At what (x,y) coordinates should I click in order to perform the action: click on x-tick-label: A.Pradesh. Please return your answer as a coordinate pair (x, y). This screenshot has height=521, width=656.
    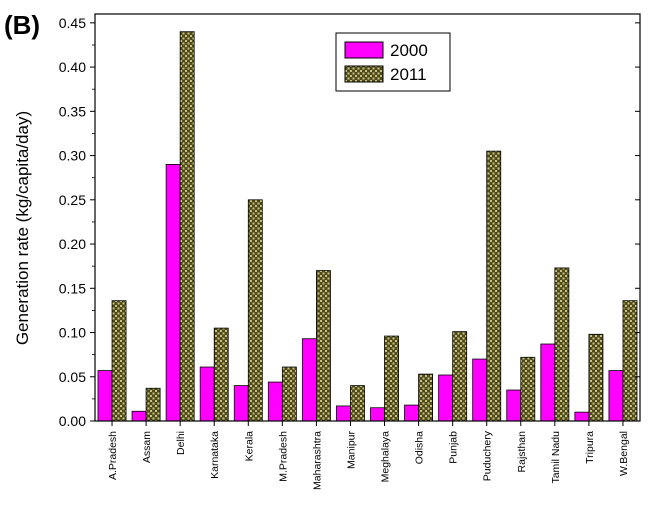
    Looking at the image, I should click on (113, 455).